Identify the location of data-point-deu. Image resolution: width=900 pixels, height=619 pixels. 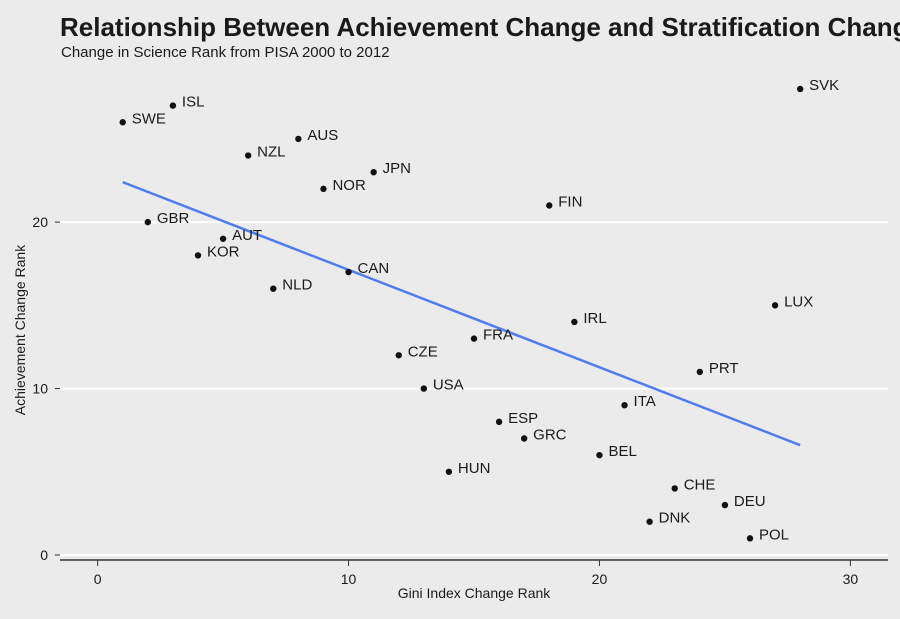
(725, 505).